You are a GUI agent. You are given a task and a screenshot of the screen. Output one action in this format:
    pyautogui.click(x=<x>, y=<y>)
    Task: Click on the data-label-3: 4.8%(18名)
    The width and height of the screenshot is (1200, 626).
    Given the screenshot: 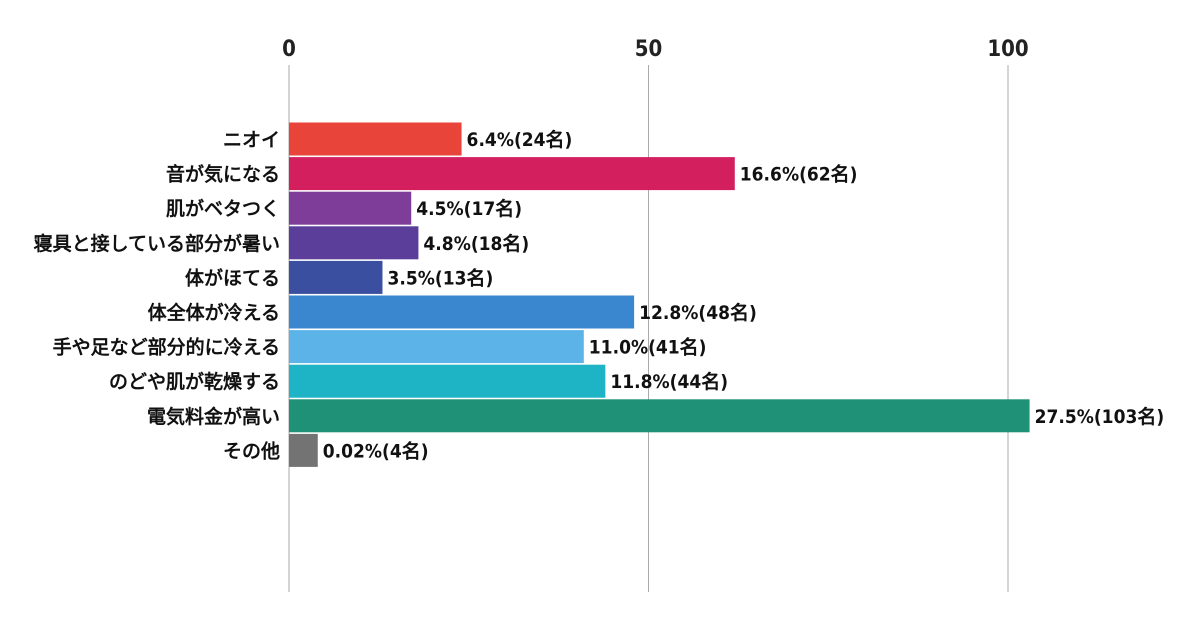 What is the action you would take?
    pyautogui.click(x=476, y=243)
    